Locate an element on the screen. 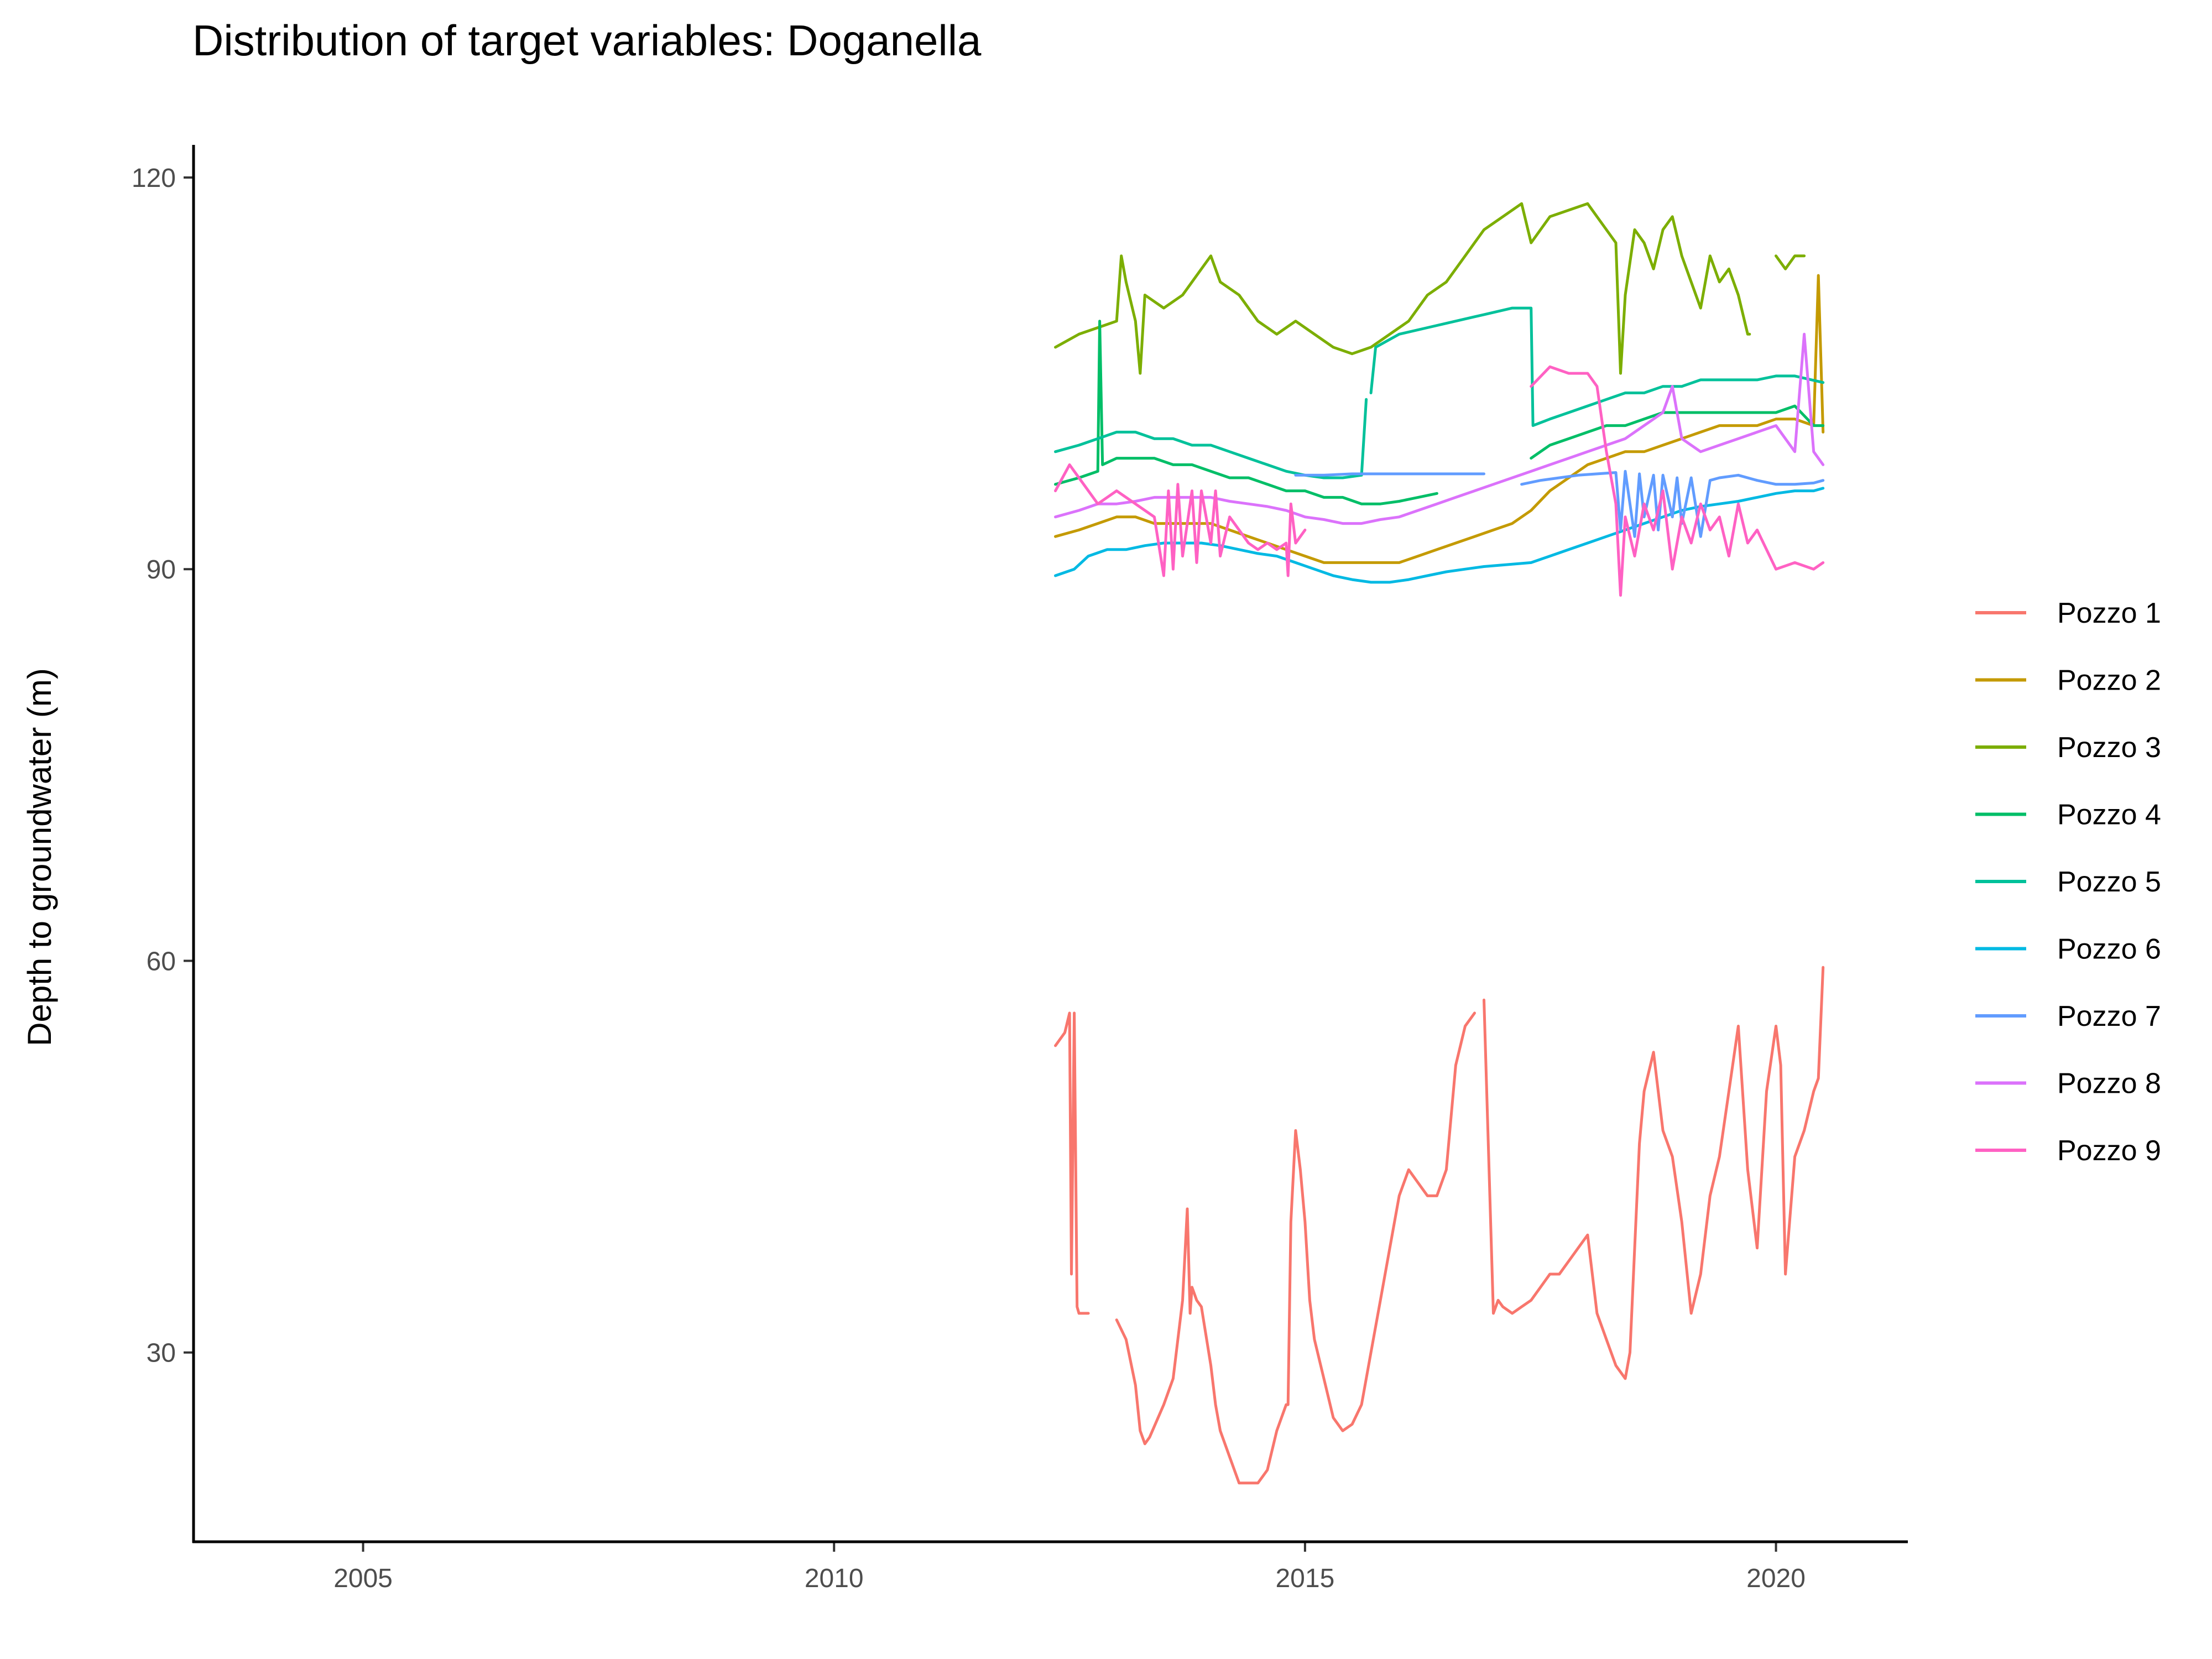 This screenshot has height=1659, width=2212. legend-label-pozzo-9: Pozzo 9 is located at coordinates (2109, 1151).